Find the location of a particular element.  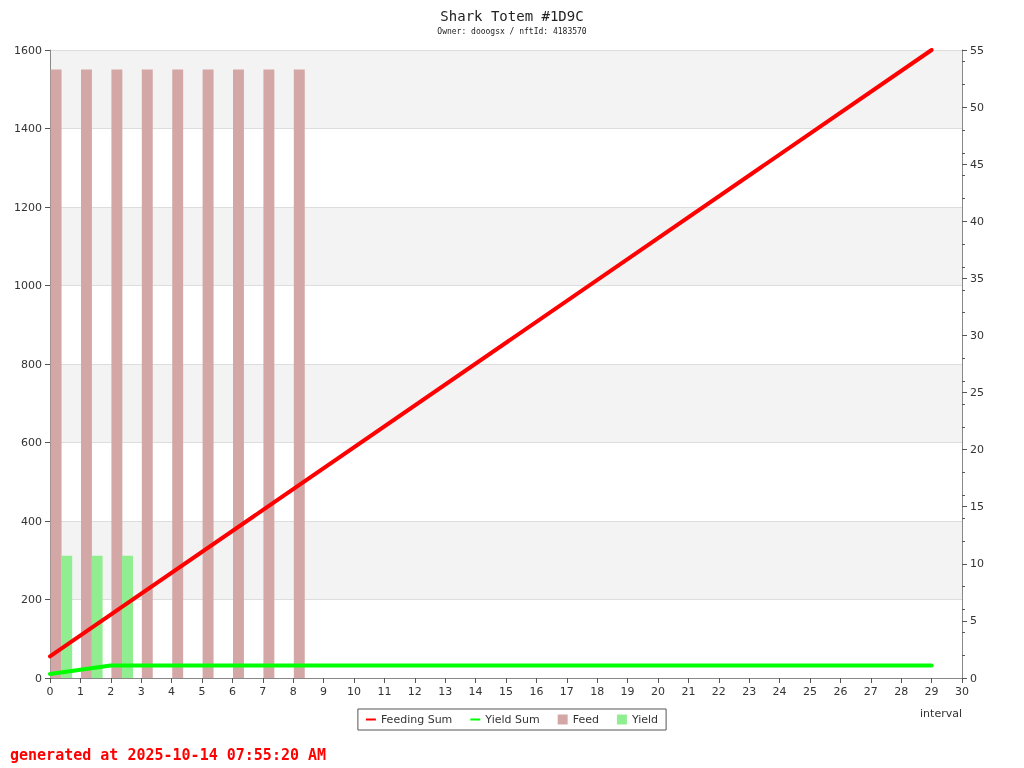

legend-label: Yield Sum is located at coordinates (512, 719).